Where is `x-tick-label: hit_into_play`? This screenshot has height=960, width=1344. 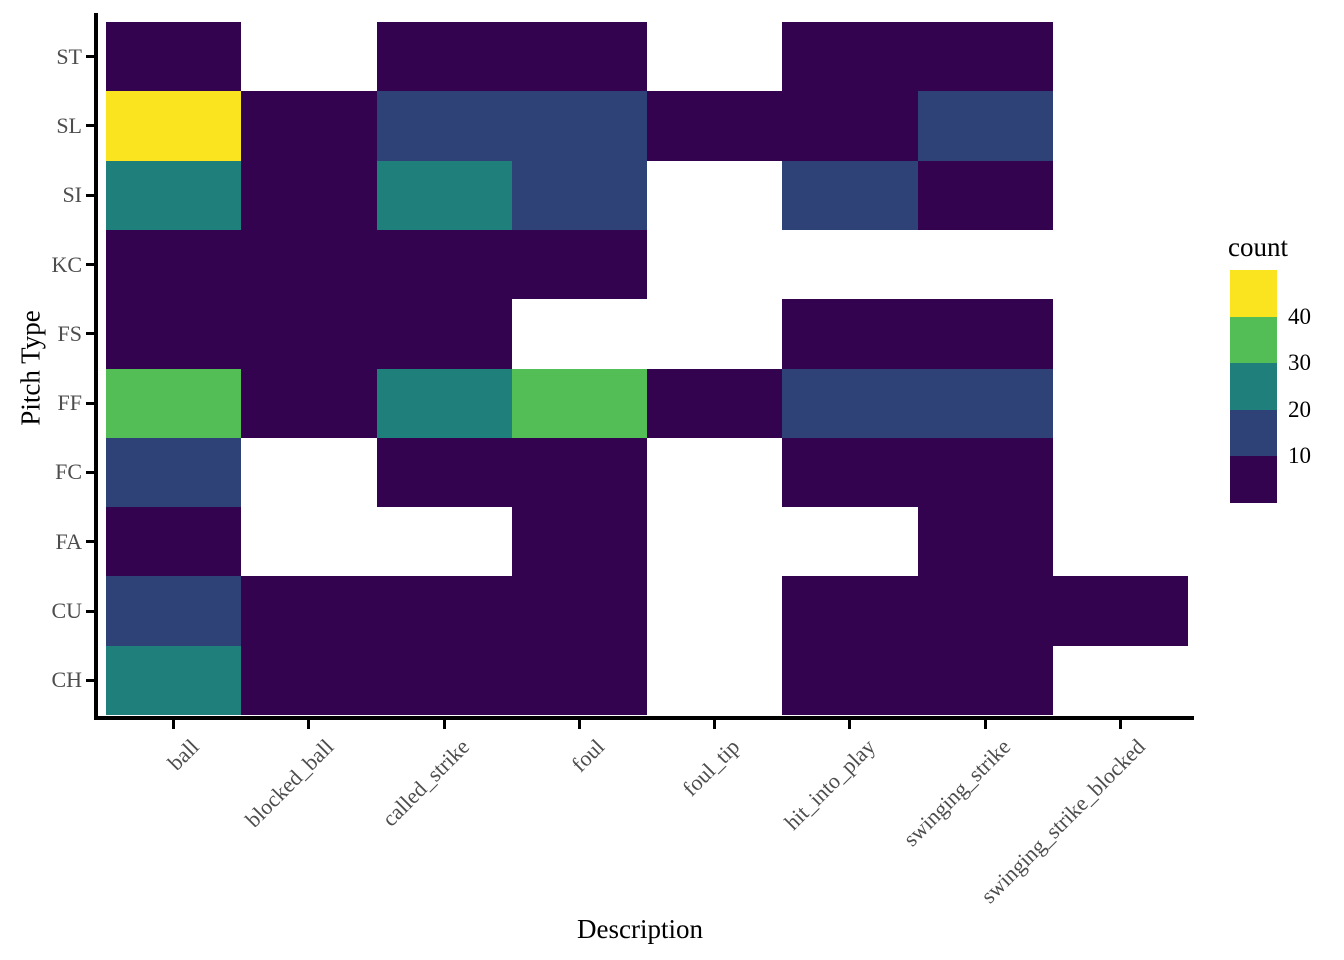
x-tick-label: hit_into_play is located at coordinates (829, 784).